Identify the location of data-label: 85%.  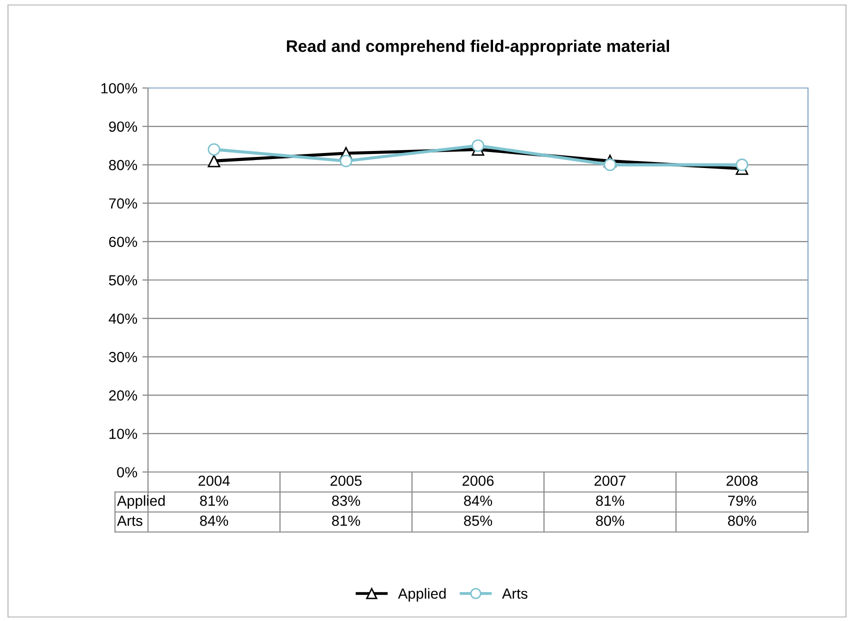
(478, 521).